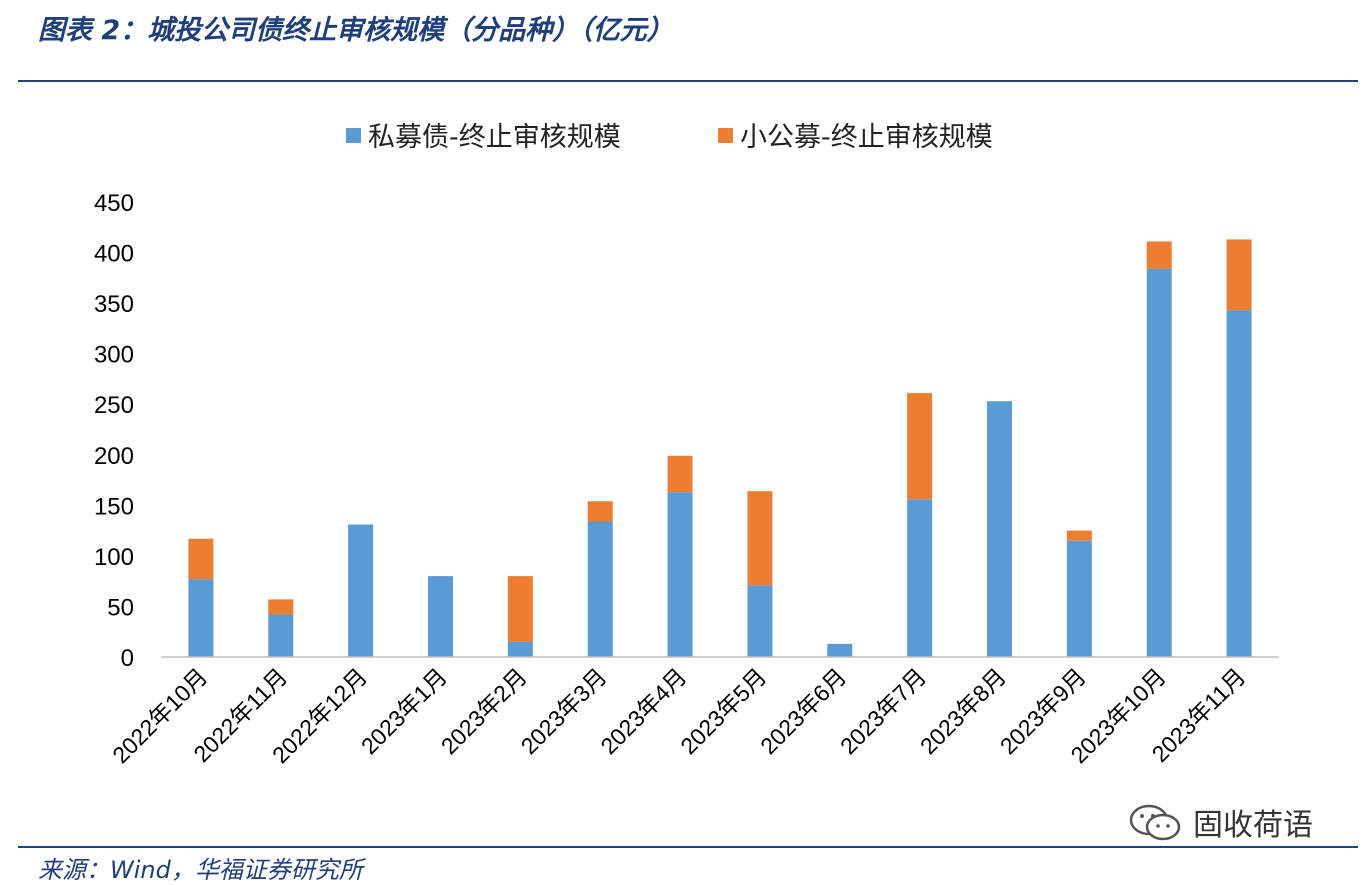 The width and height of the screenshot is (1369, 885). What do you see at coordinates (1155, 822) in the screenshot?
I see `wechat-icon` at bounding box center [1155, 822].